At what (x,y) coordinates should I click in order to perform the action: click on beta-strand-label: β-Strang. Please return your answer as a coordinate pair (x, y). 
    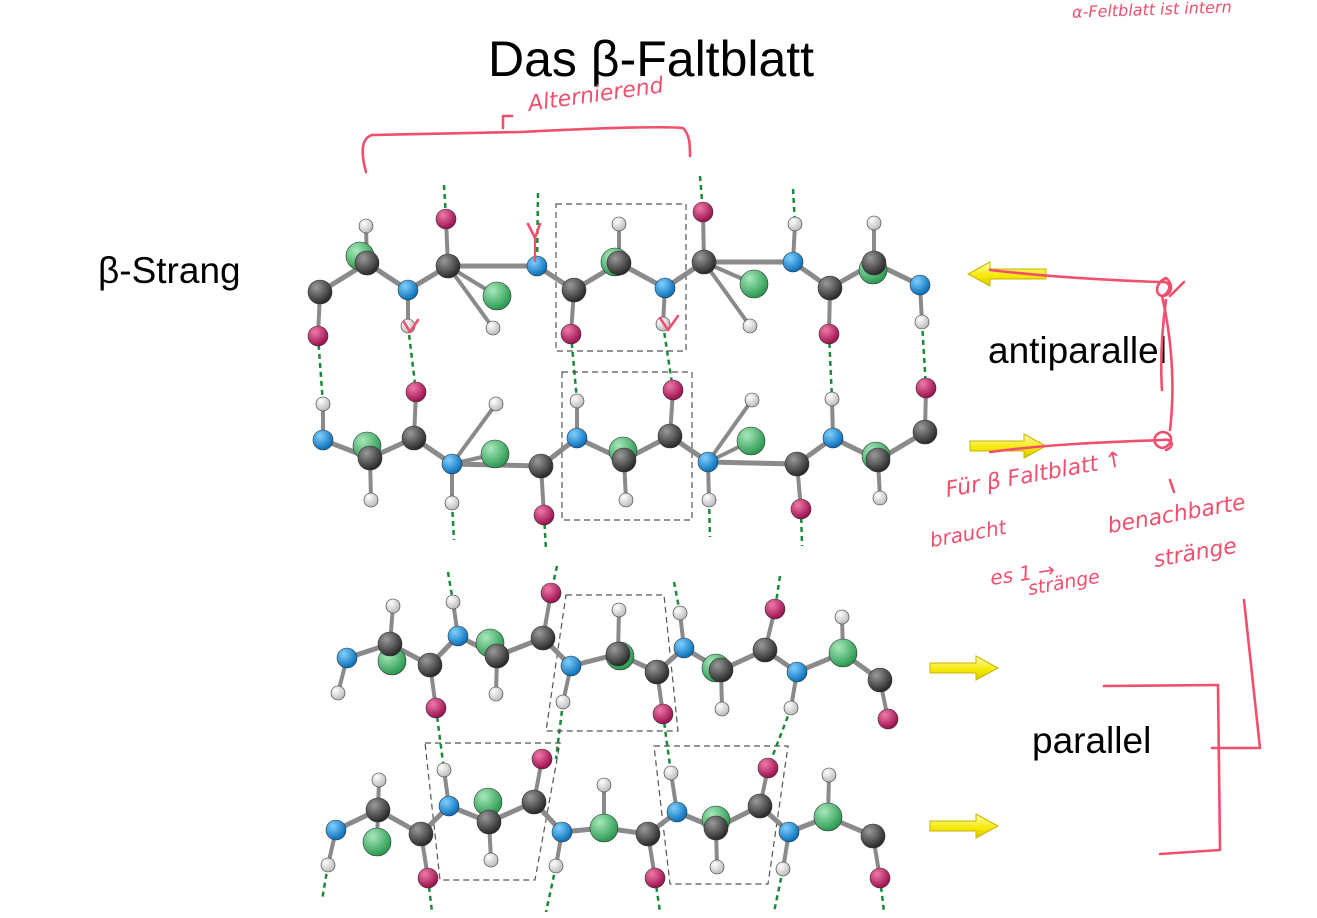
    Looking at the image, I should click on (169, 270).